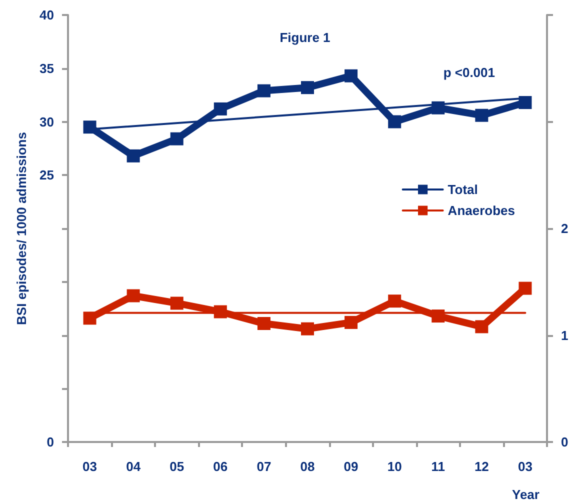  What do you see at coordinates (482, 210) in the screenshot?
I see `legend-label: Anaerobes` at bounding box center [482, 210].